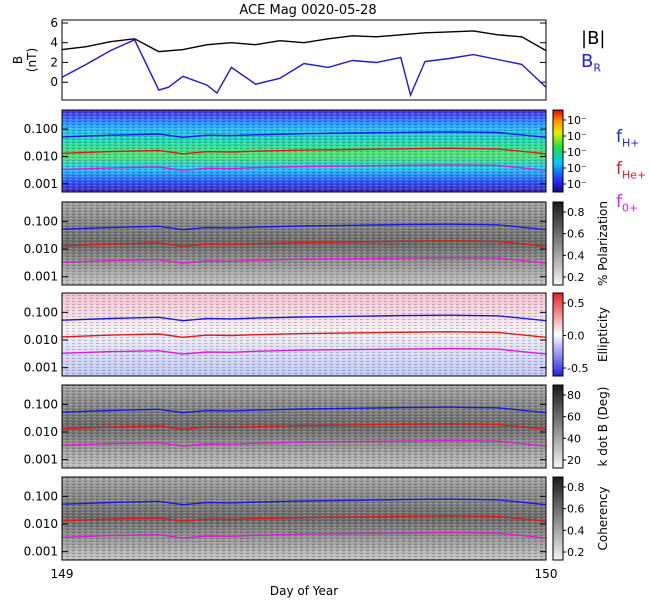 The image size is (650, 600). I want to click on legend-b-r: BR, so click(591, 63).